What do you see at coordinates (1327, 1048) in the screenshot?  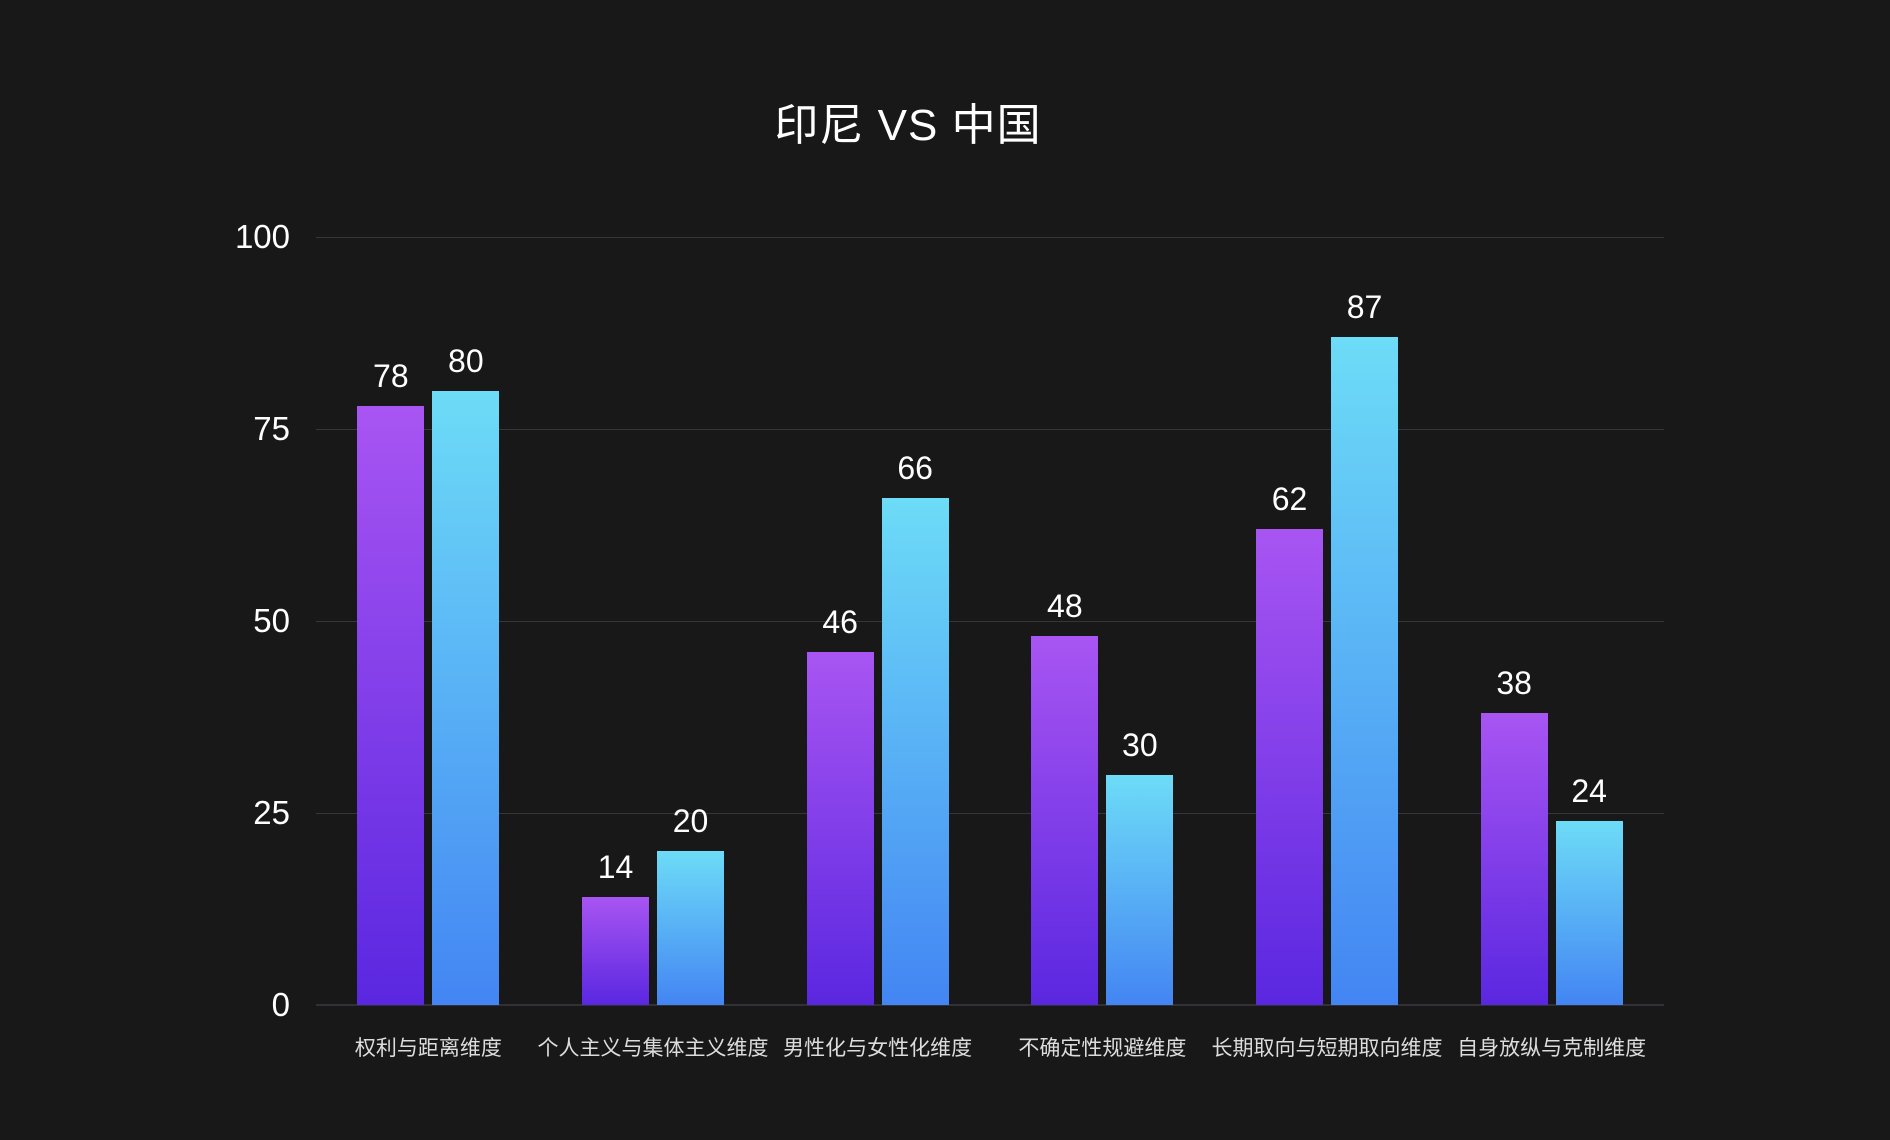 I see `x-axis-category-label: 长期取向与短期取向维度` at bounding box center [1327, 1048].